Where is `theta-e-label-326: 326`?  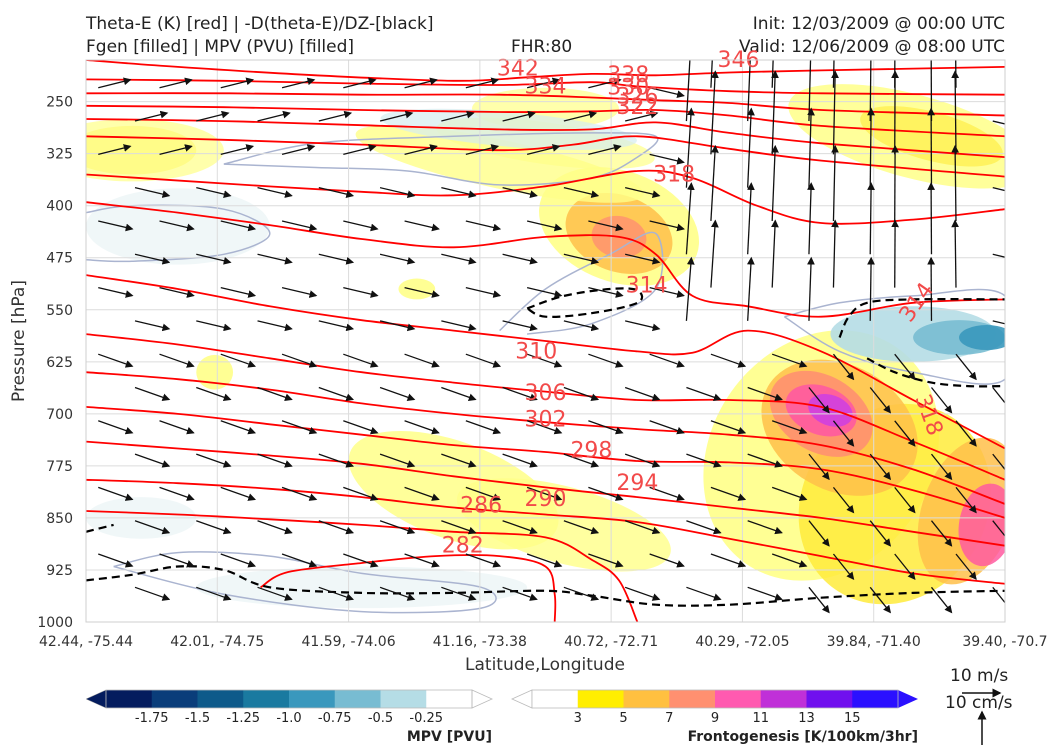
theta-e-label-326: 326 is located at coordinates (637, 97).